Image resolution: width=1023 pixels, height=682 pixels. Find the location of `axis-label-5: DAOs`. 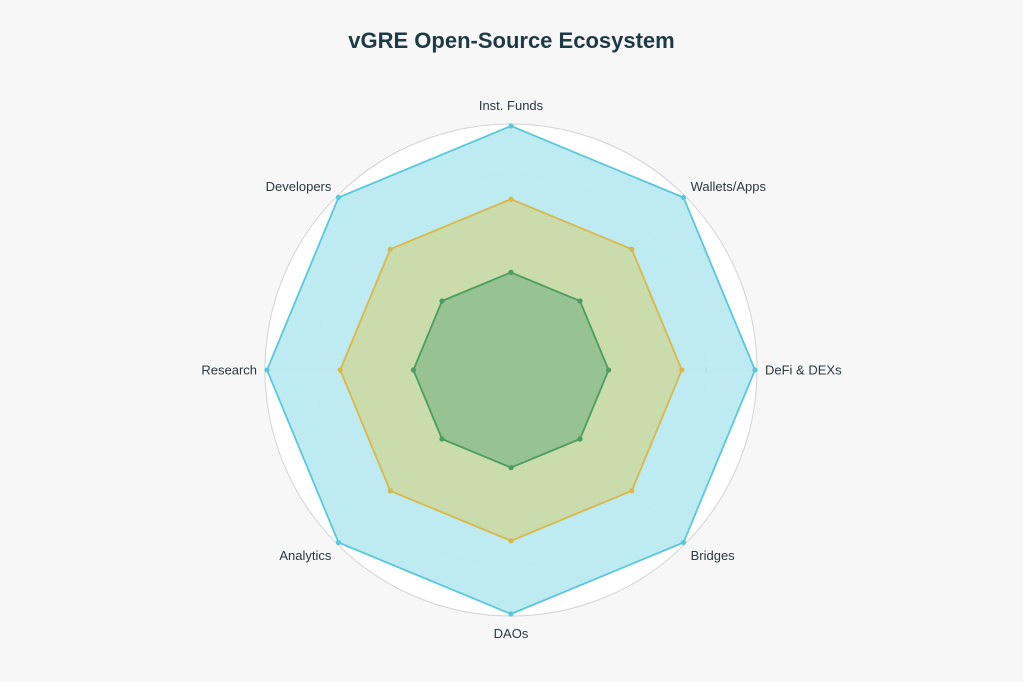

axis-label-5: DAOs is located at coordinates (511, 633).